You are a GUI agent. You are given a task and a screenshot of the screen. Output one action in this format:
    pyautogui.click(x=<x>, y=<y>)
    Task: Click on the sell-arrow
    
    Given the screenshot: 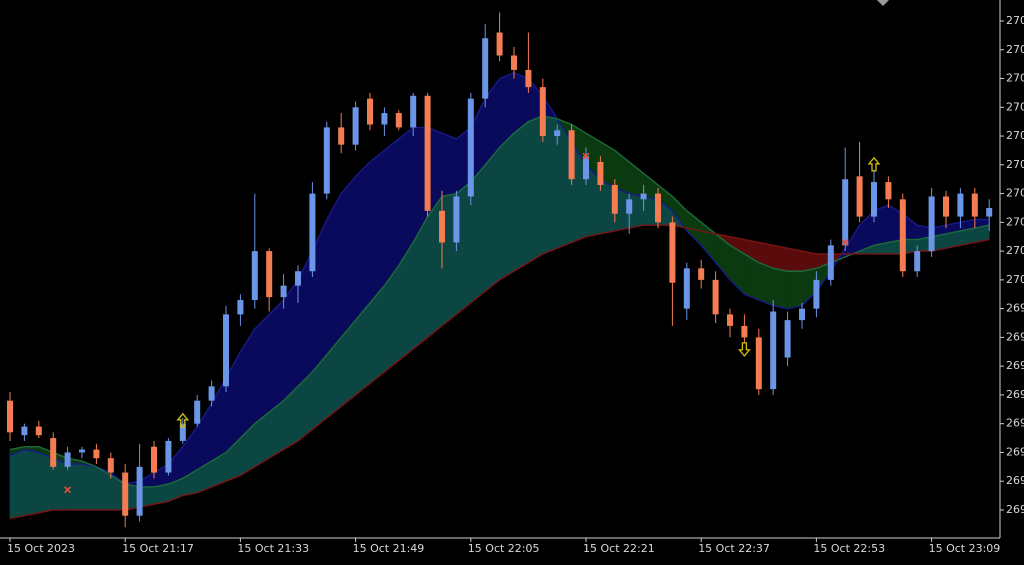 What is the action you would take?
    pyautogui.click(x=744, y=349)
    